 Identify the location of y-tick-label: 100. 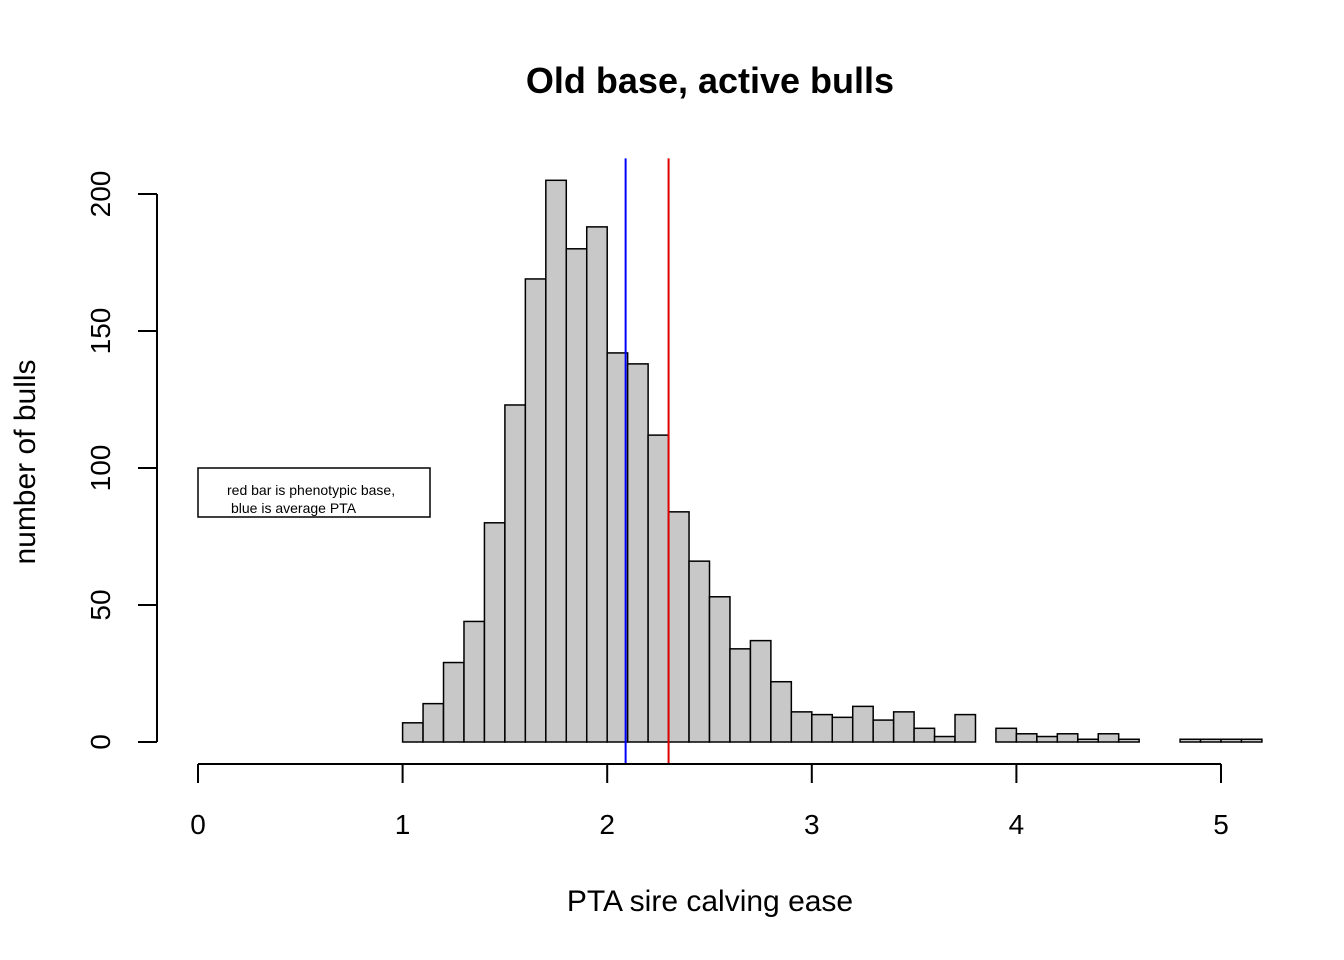
(100, 468).